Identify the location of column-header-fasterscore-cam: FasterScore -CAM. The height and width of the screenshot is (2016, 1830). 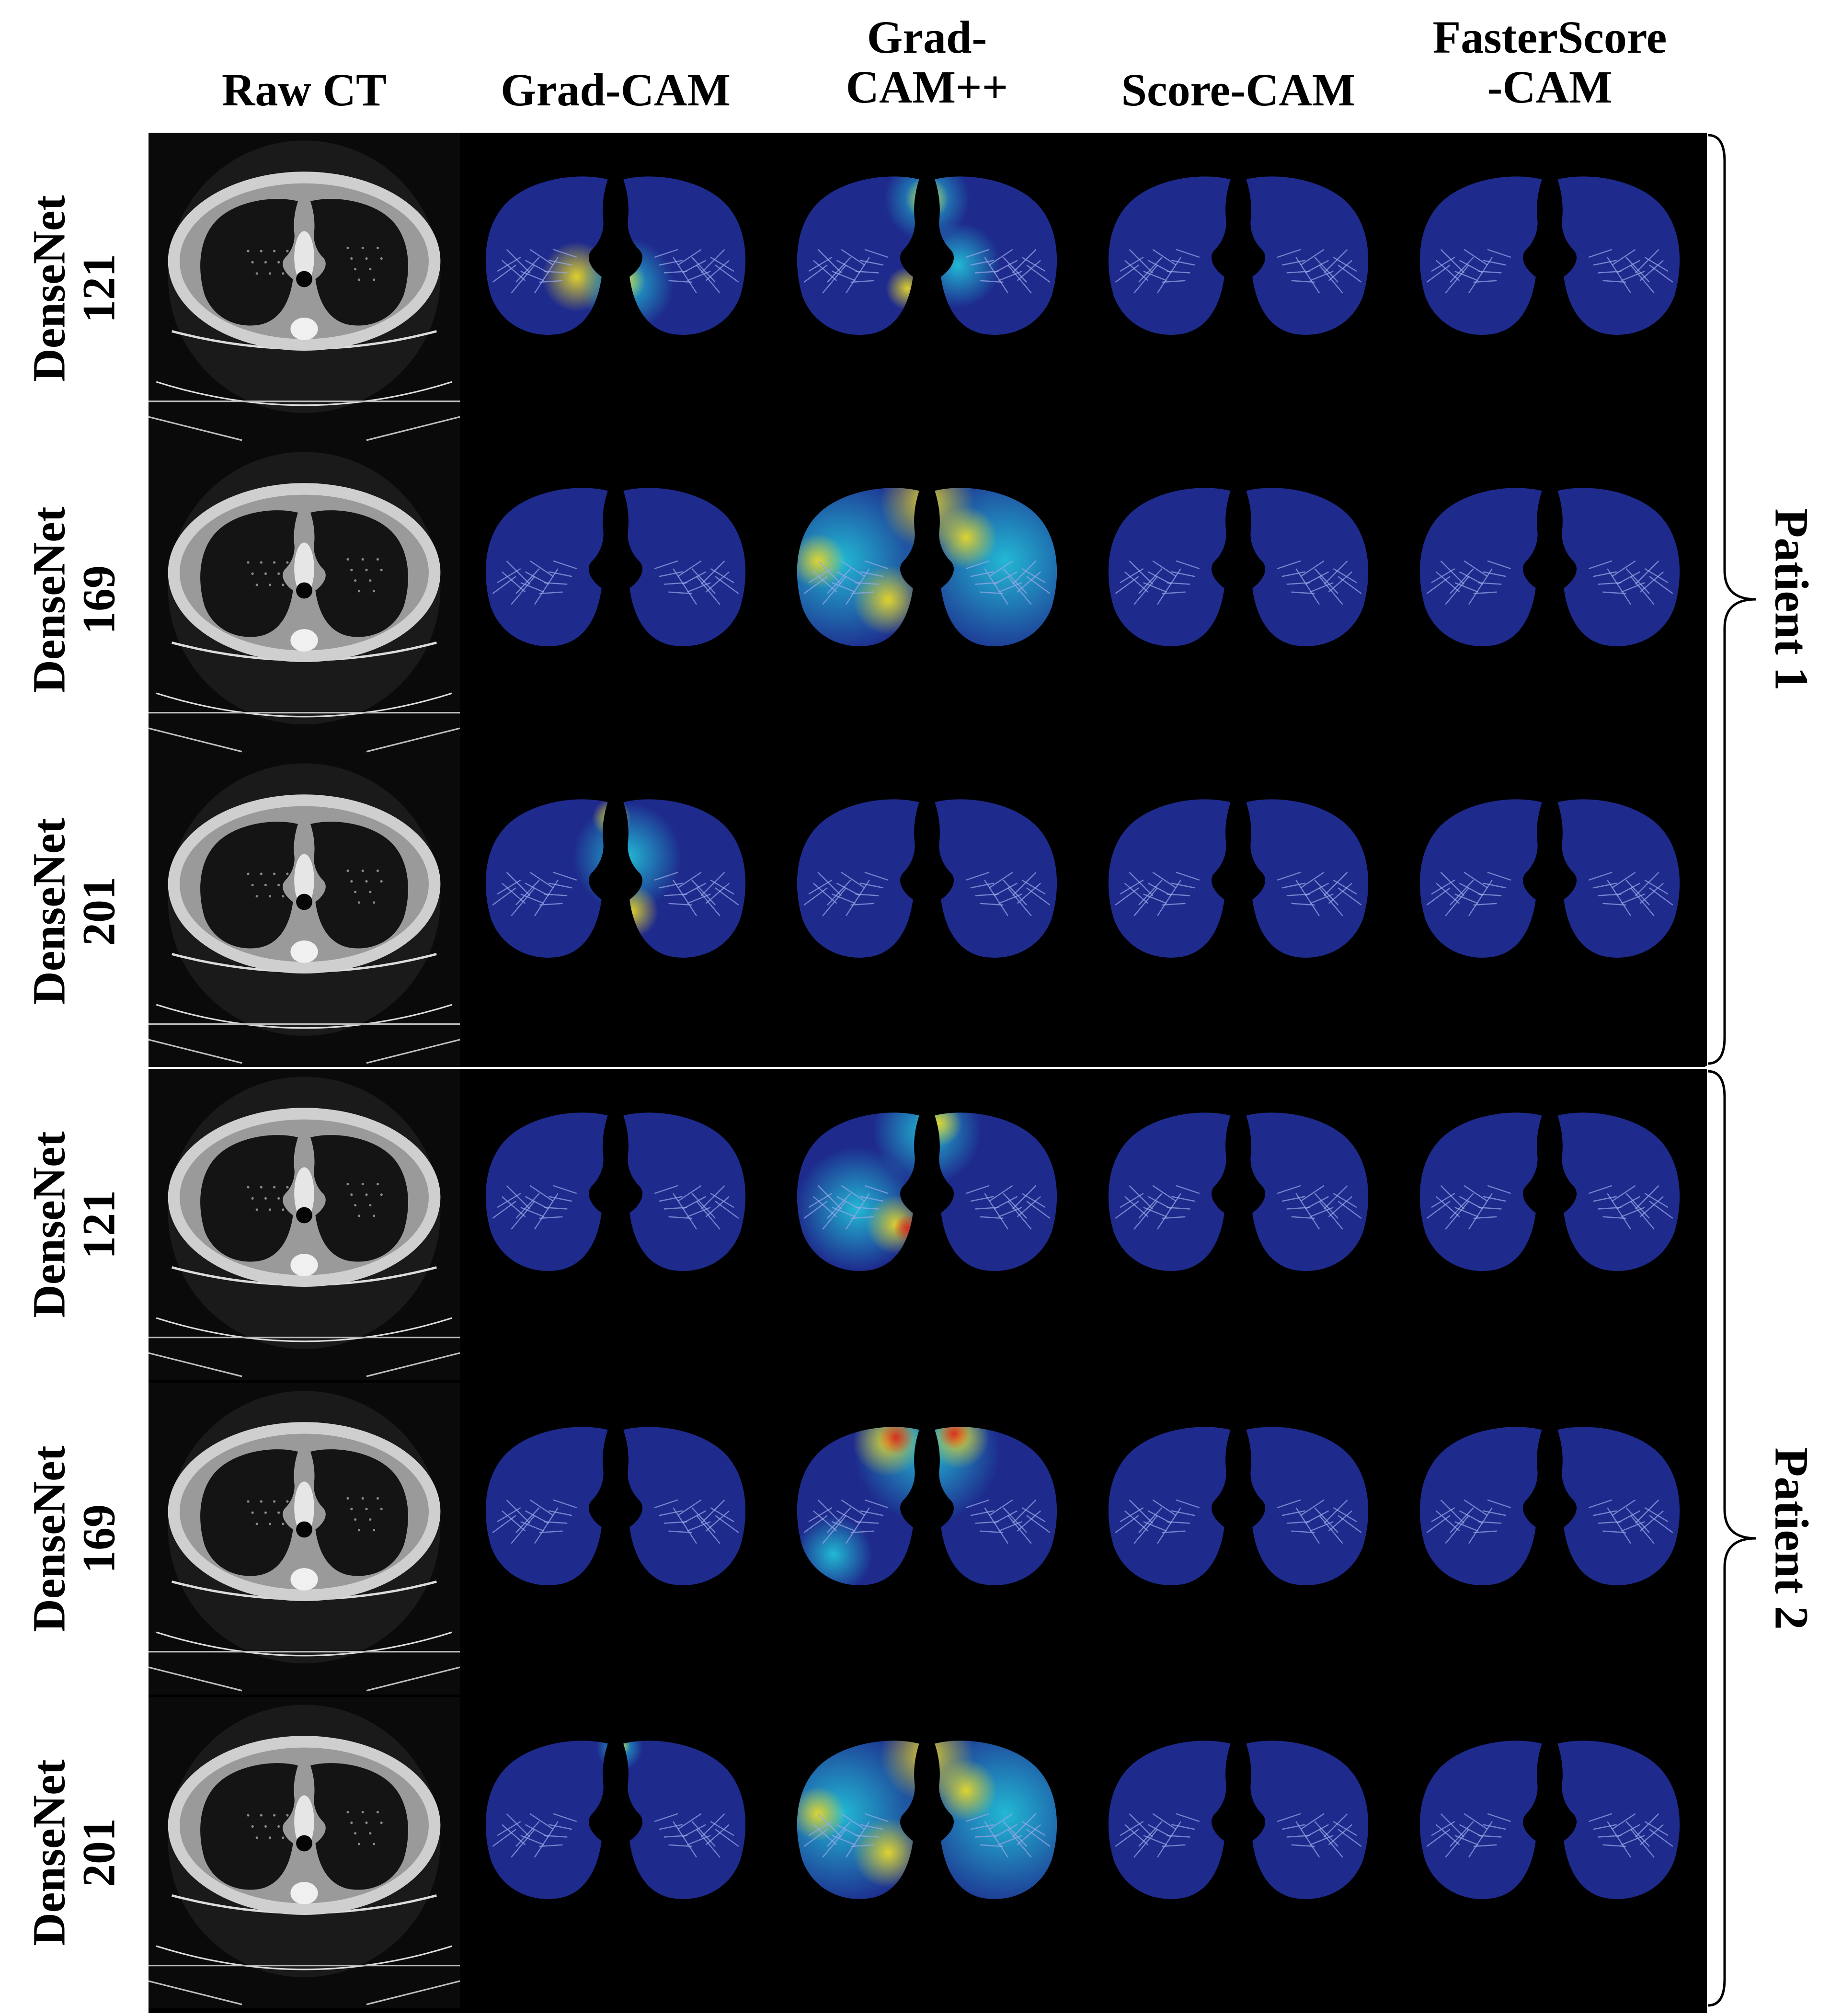
(1549, 62).